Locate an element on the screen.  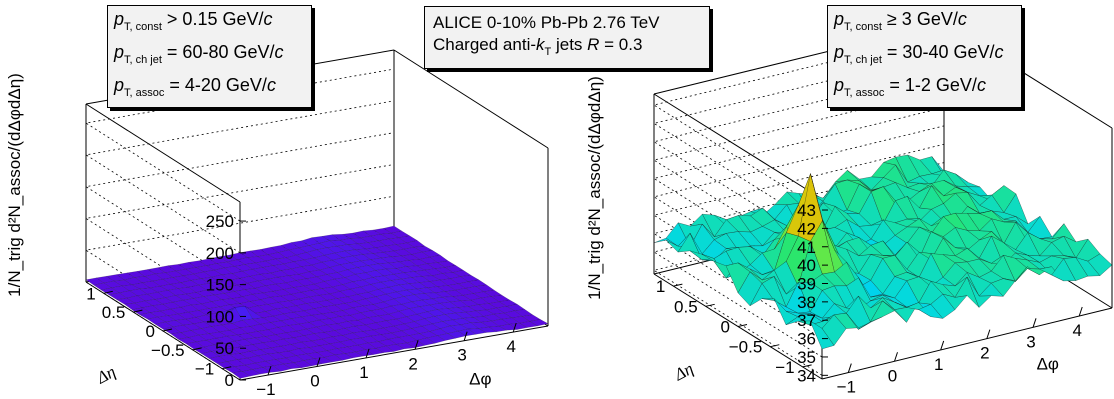
right-legend-line: pT, assoc = 1-2 GeV/c is located at coordinates (910, 87).